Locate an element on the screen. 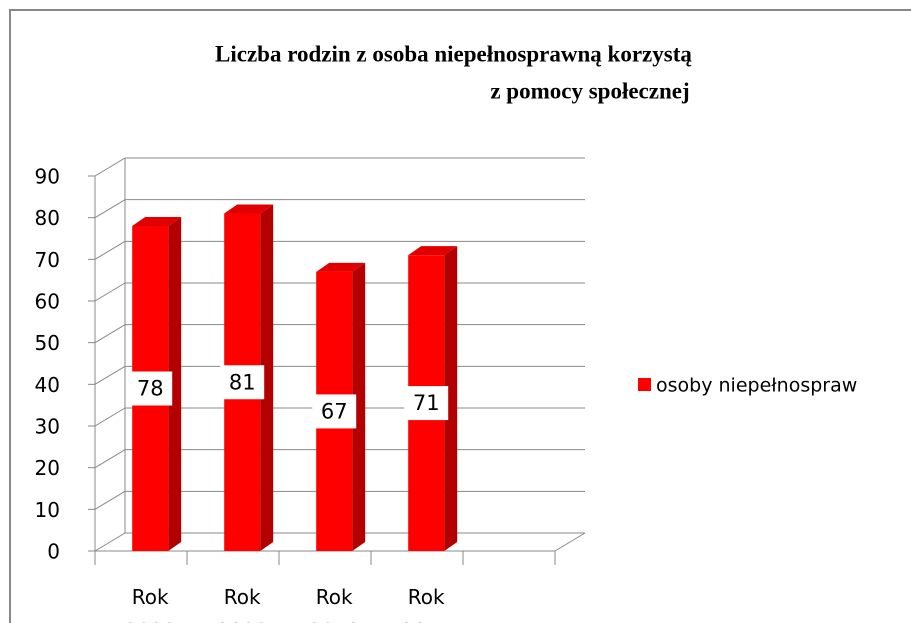  y-tick-label: 90 is located at coordinates (47, 177).